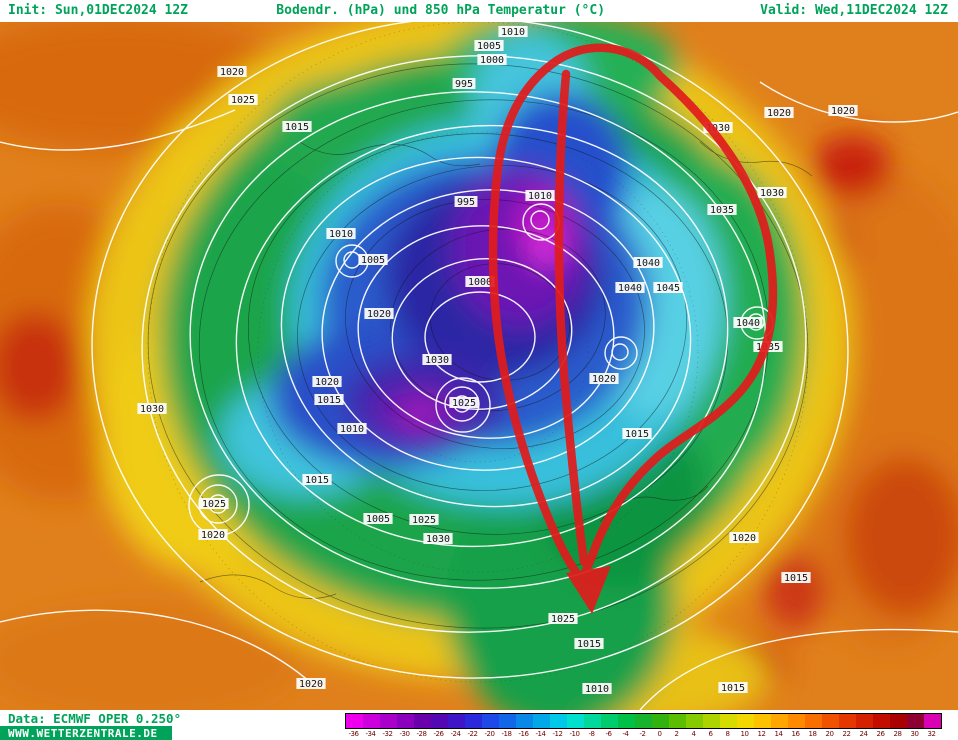 The width and height of the screenshot is (958, 740). What do you see at coordinates (676, 734) in the screenshot?
I see `scale-tick-label: 2` at bounding box center [676, 734].